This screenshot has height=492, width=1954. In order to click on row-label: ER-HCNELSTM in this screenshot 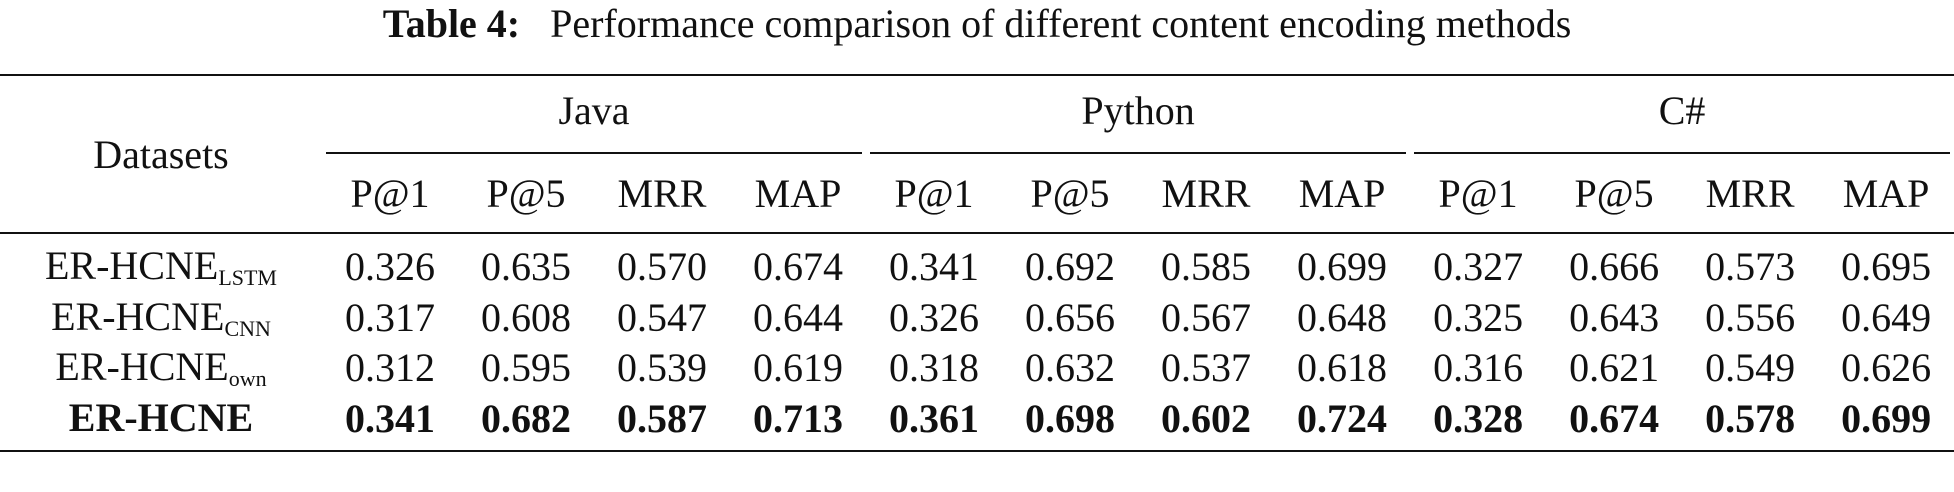, I will do `click(161, 262)`.